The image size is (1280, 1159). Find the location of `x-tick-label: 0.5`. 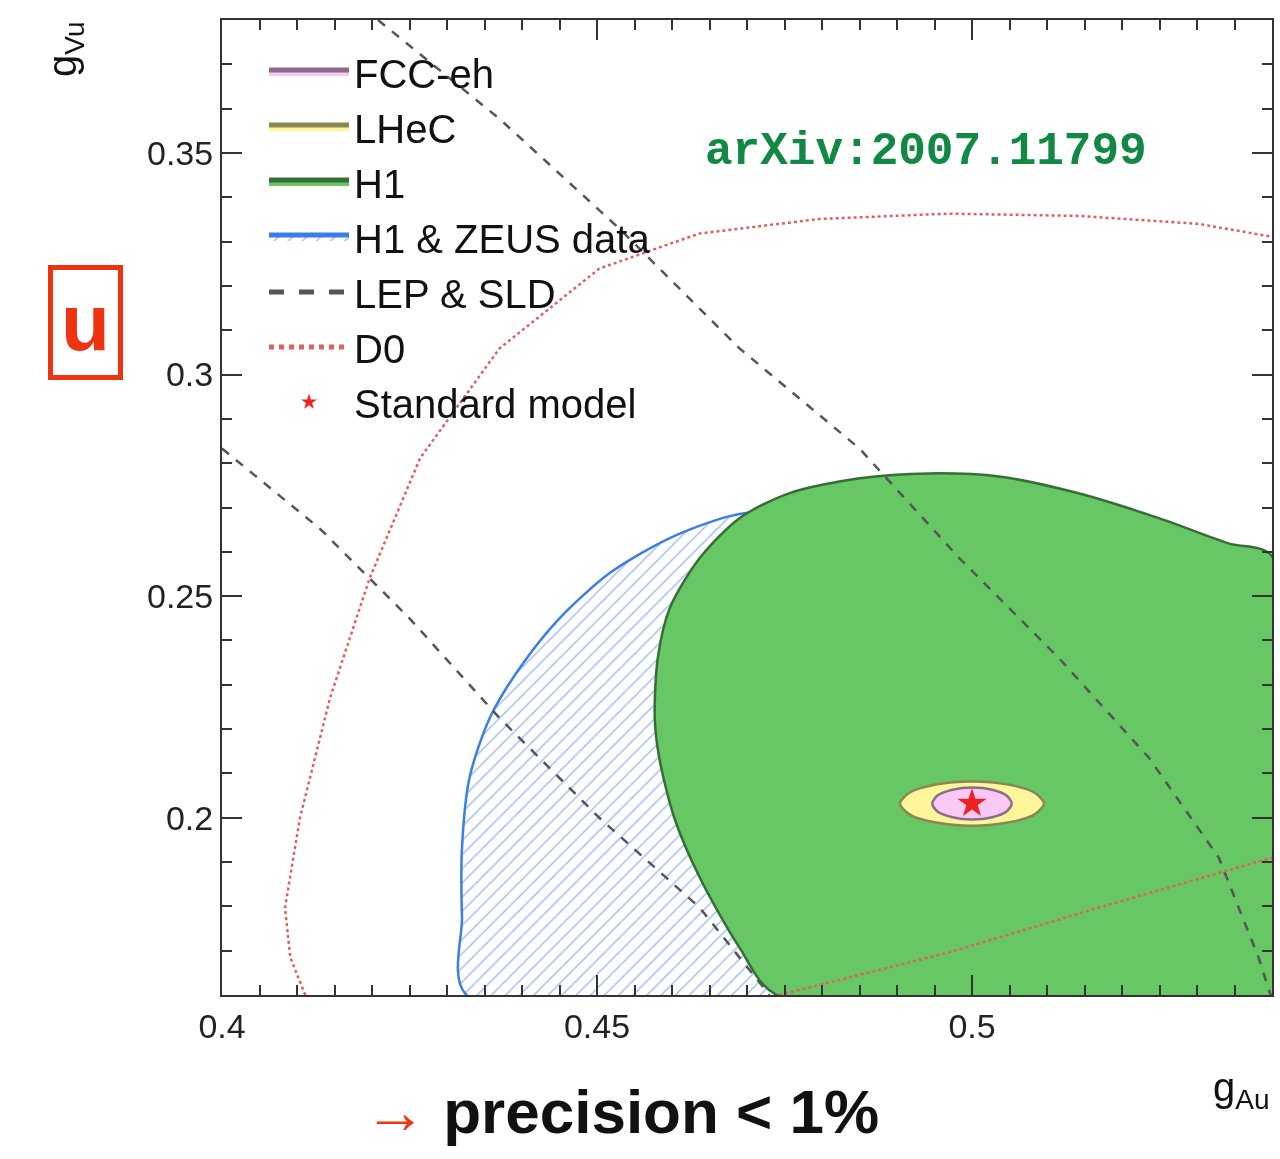

x-tick-label: 0.5 is located at coordinates (972, 1025).